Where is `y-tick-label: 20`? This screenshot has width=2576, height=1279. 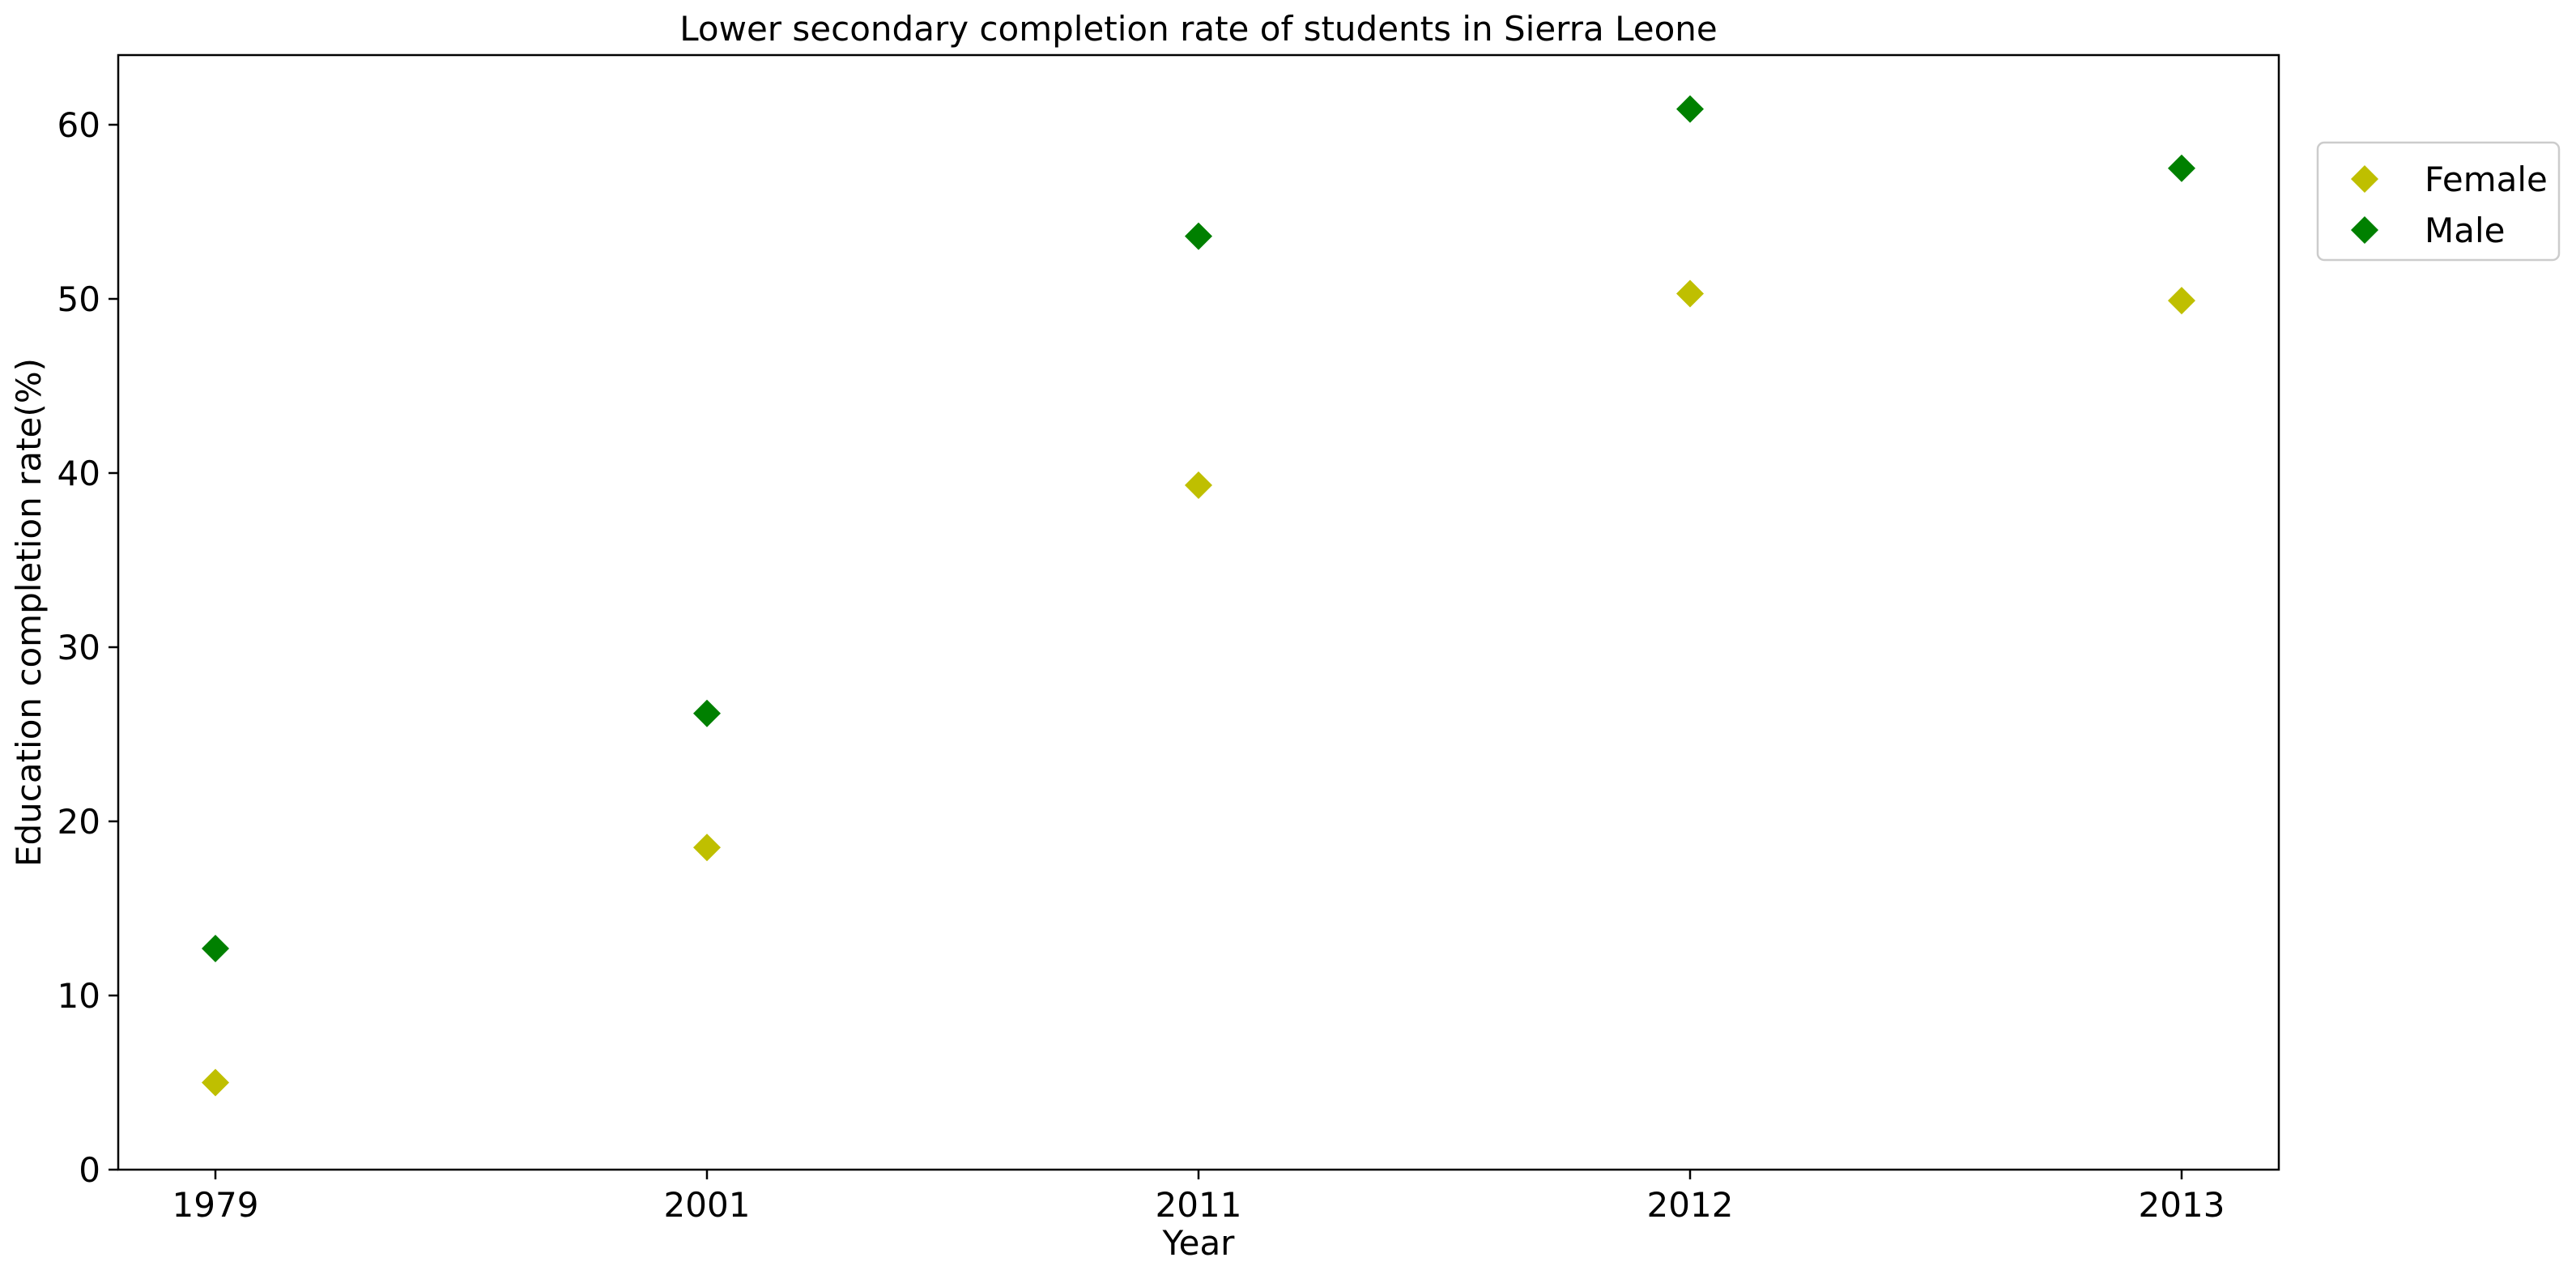
y-tick-label: 20 is located at coordinates (78, 822).